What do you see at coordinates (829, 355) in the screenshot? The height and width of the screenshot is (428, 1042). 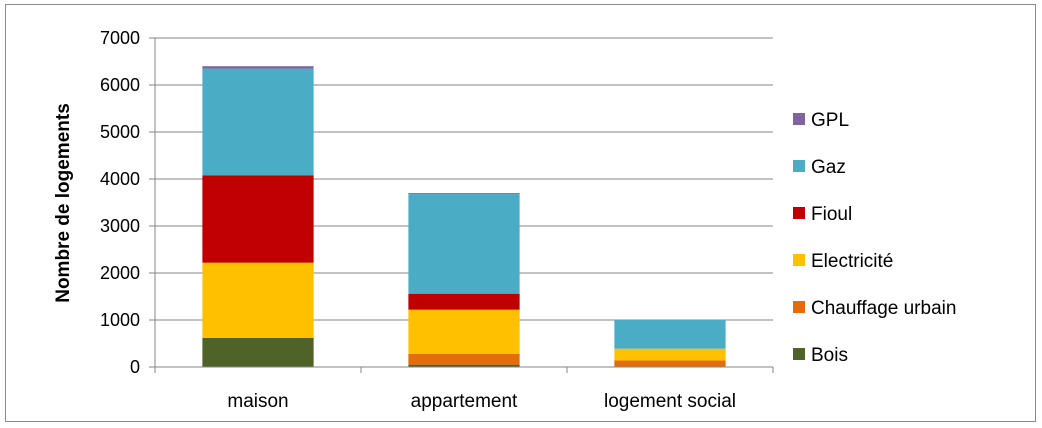 I see `legend-label: Bois` at bounding box center [829, 355].